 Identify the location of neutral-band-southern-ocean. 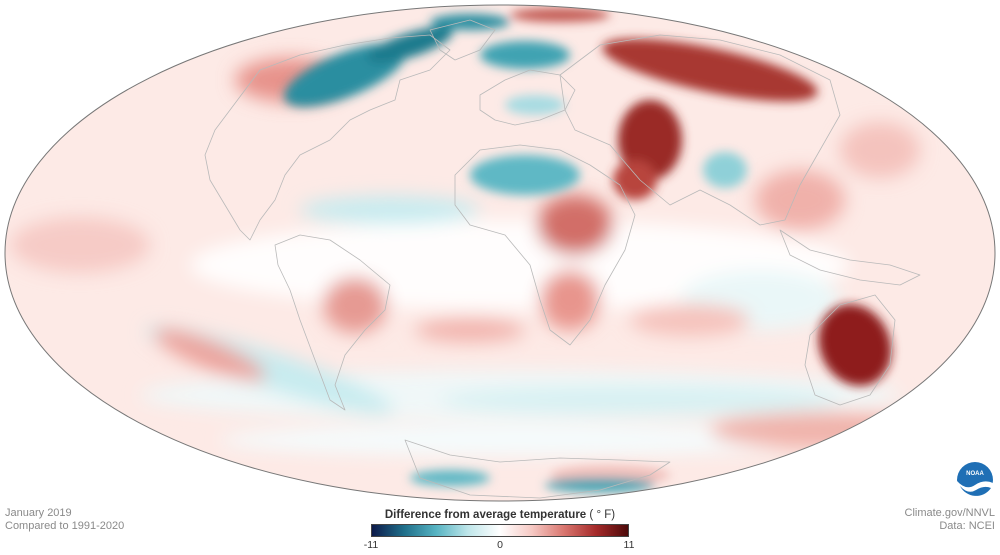
(520, 440).